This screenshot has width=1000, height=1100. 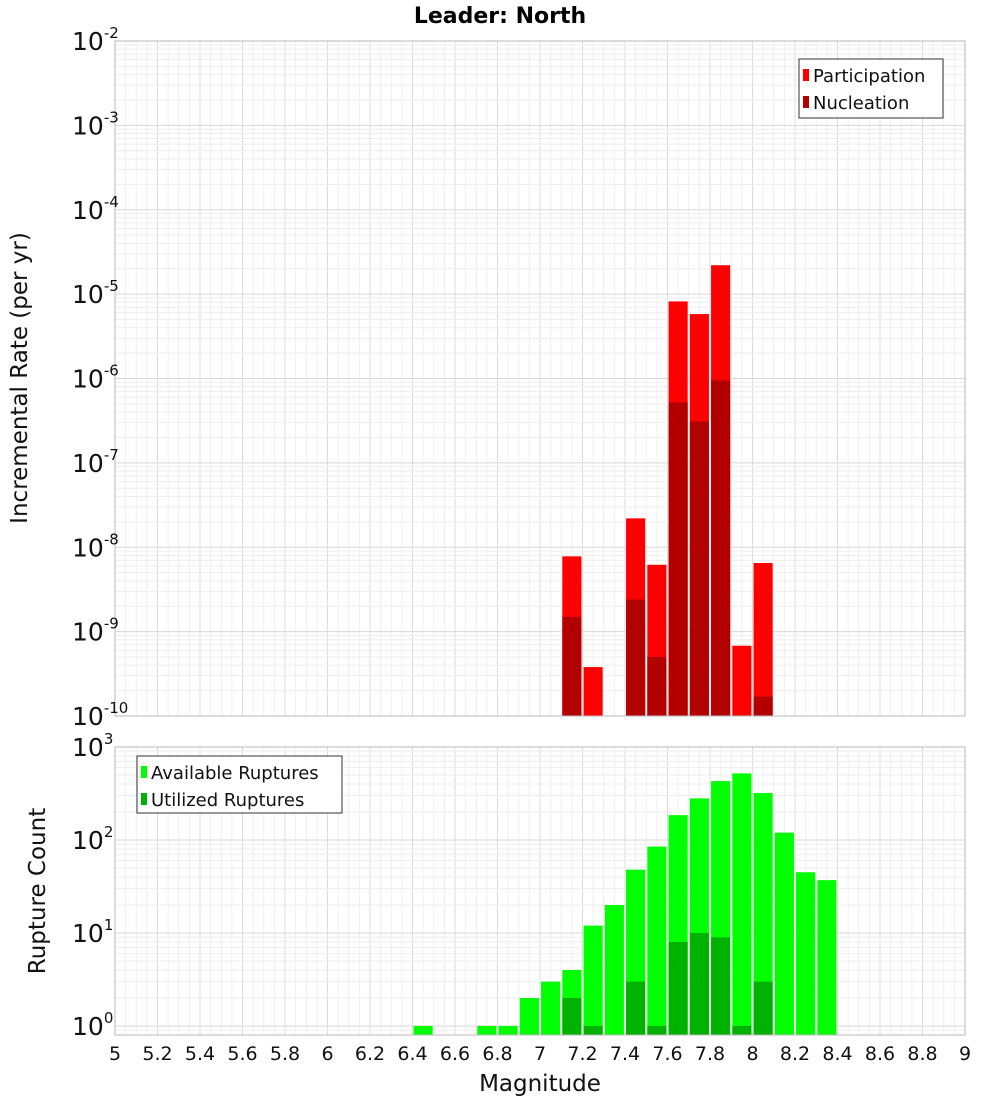 I want to click on x-tick-label: 7.2, so click(x=582, y=1054).